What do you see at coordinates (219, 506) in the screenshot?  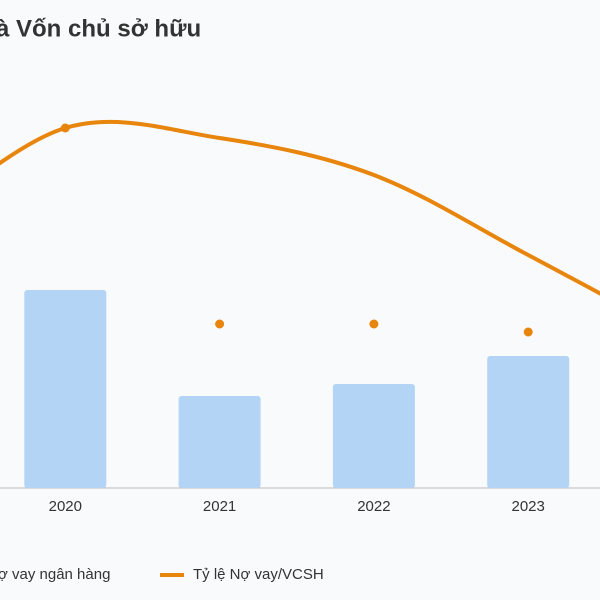 I see `x-tick-label: 2021` at bounding box center [219, 506].